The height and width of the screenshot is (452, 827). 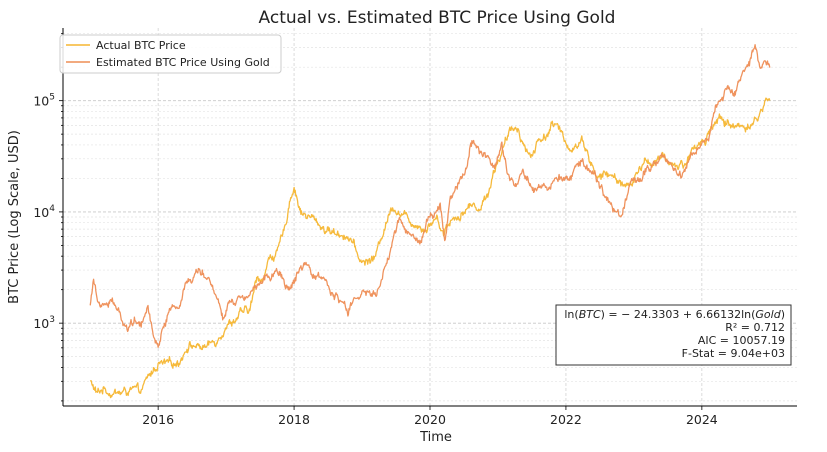 I want to click on eq-rhs-var: Gold, so click(x=768, y=314).